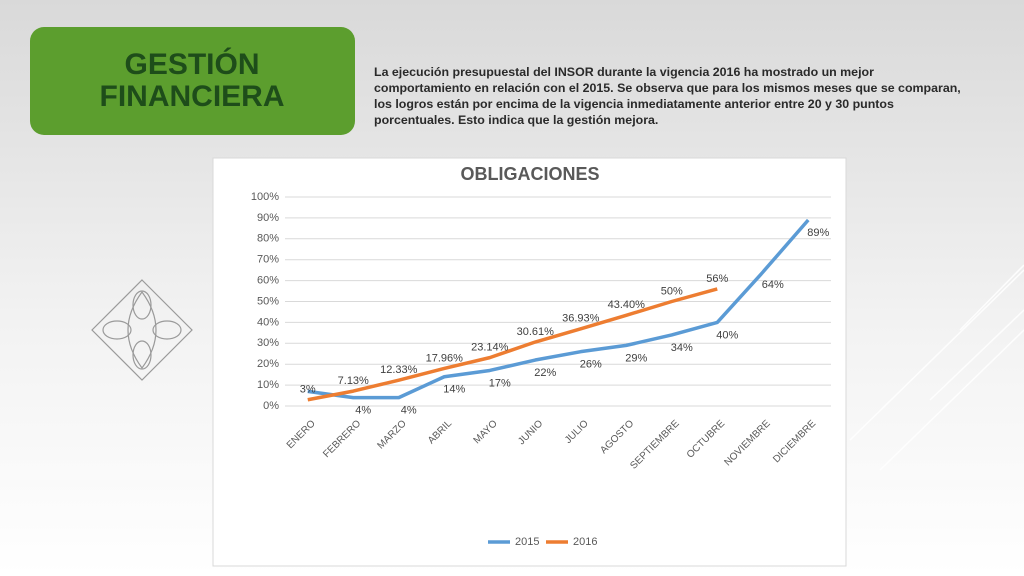  What do you see at coordinates (142, 330) in the screenshot?
I see `decor-icon` at bounding box center [142, 330].